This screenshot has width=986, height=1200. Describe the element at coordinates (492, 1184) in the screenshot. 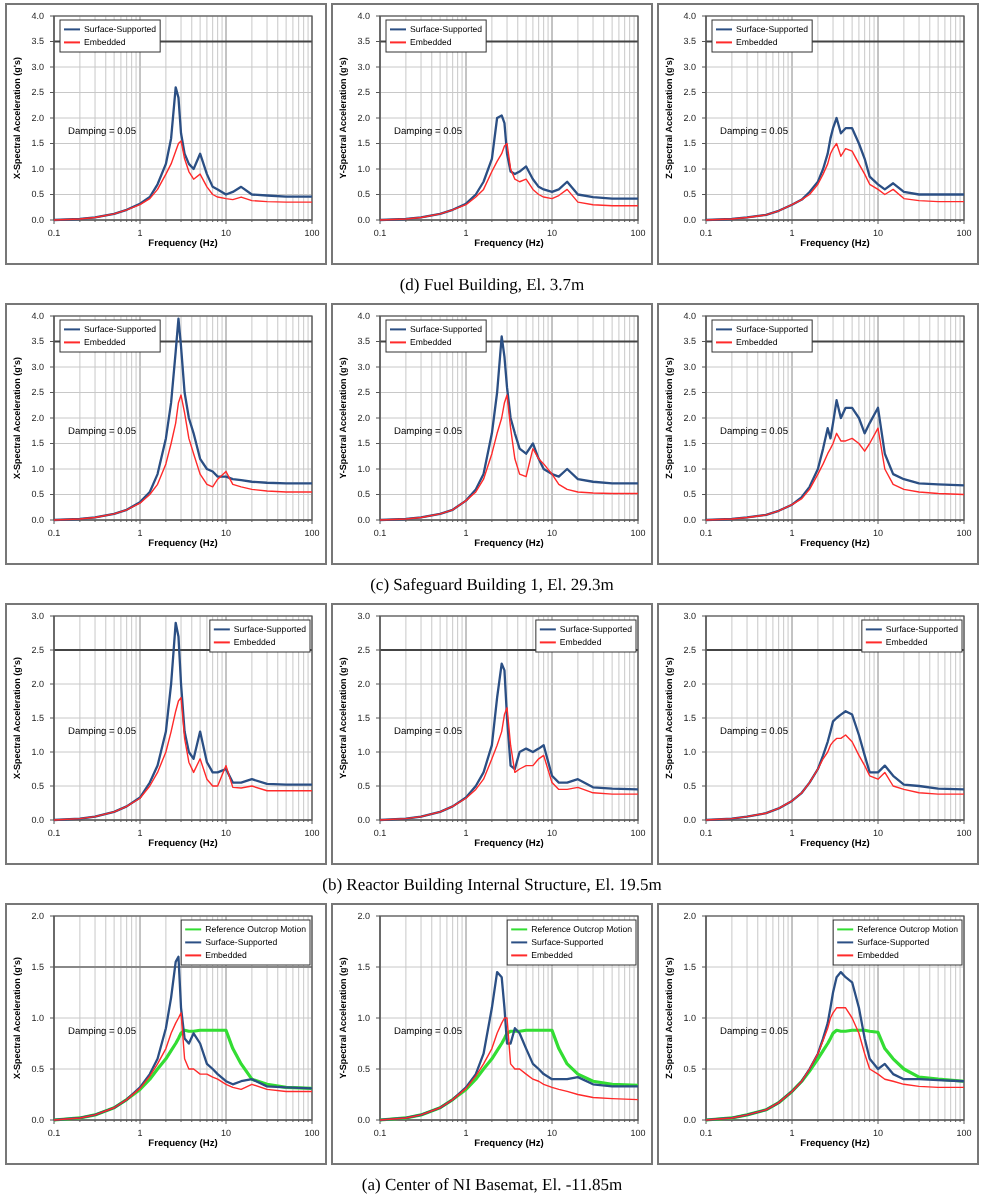

I see `text: (a) Center of NI Basemat, El. -11.85m` at that location.